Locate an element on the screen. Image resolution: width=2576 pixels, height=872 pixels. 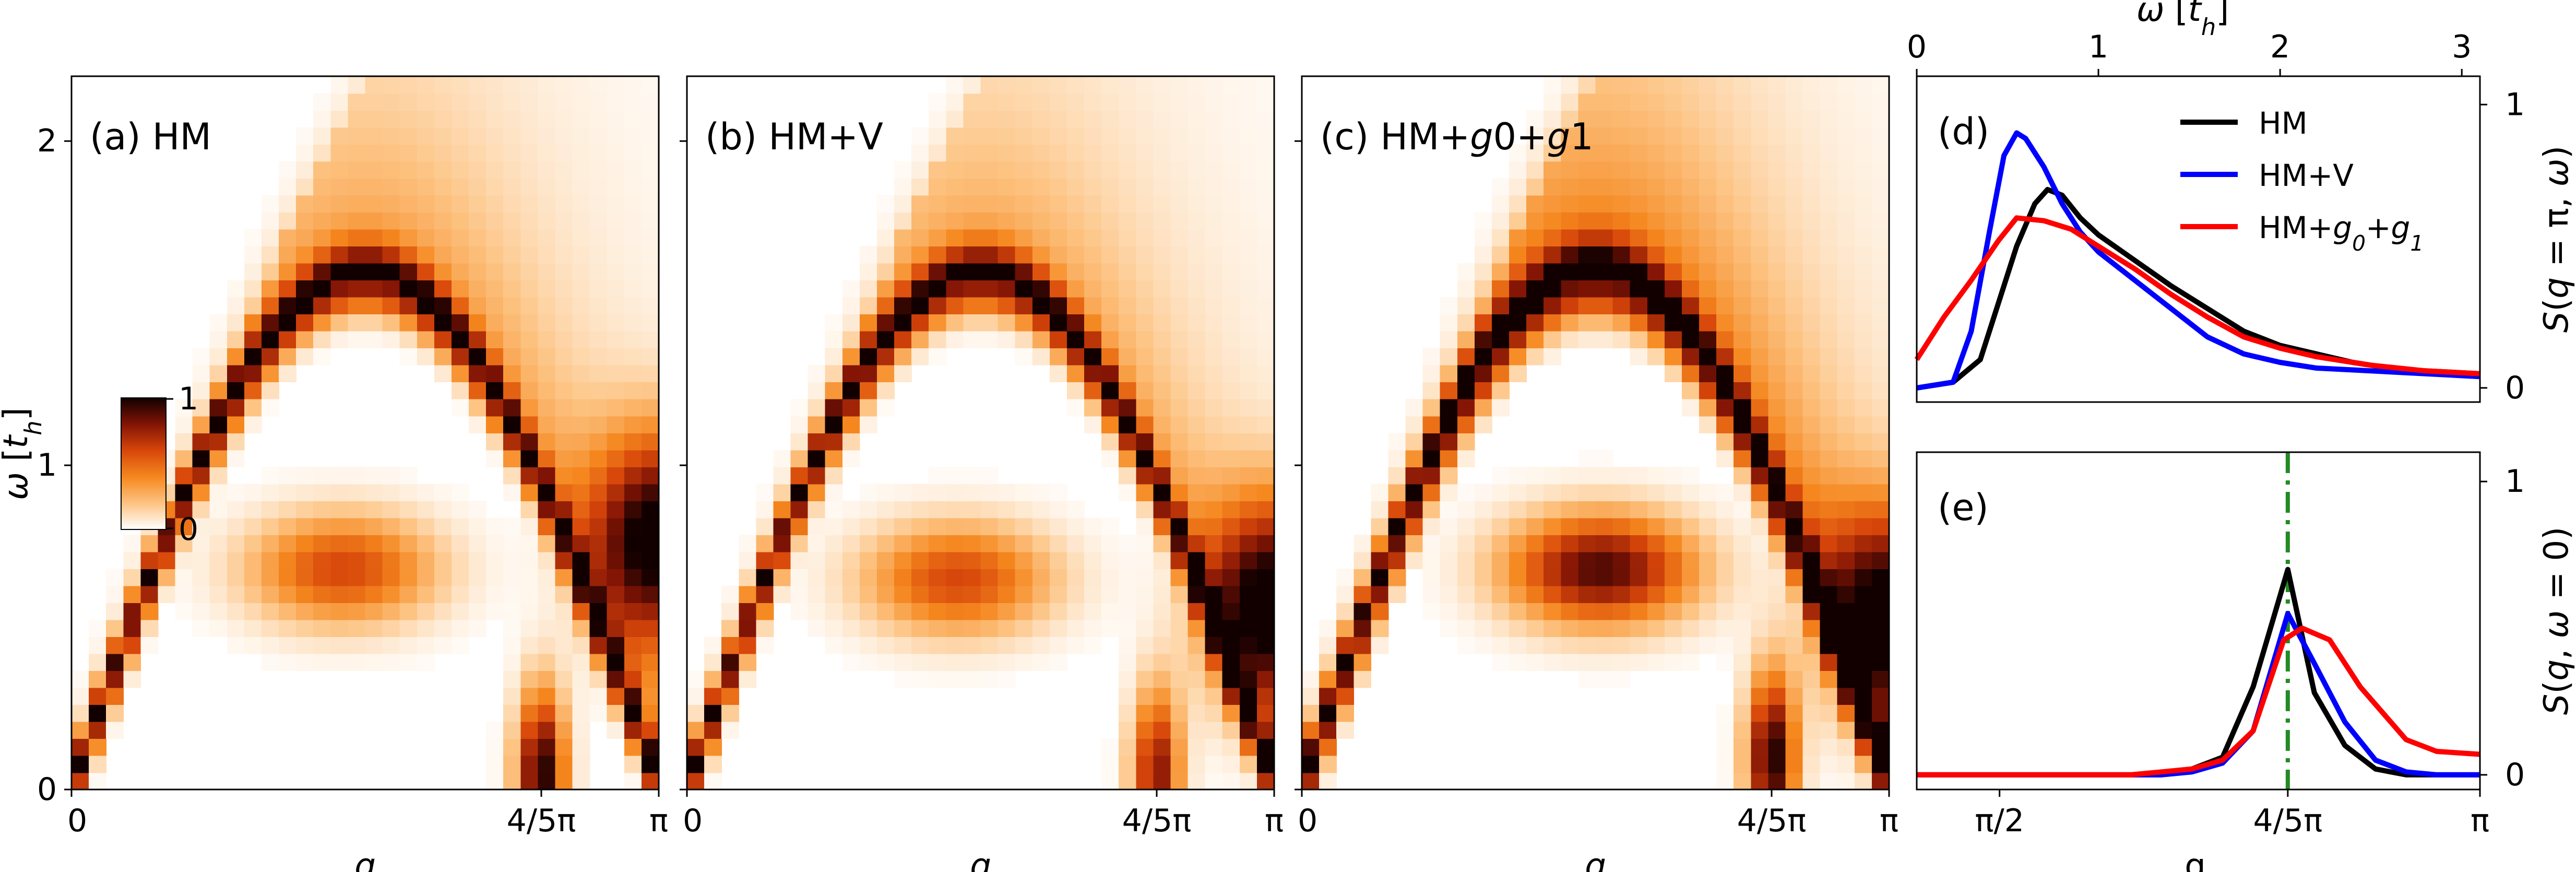
panel-label: (a) HM is located at coordinates (150, 136).